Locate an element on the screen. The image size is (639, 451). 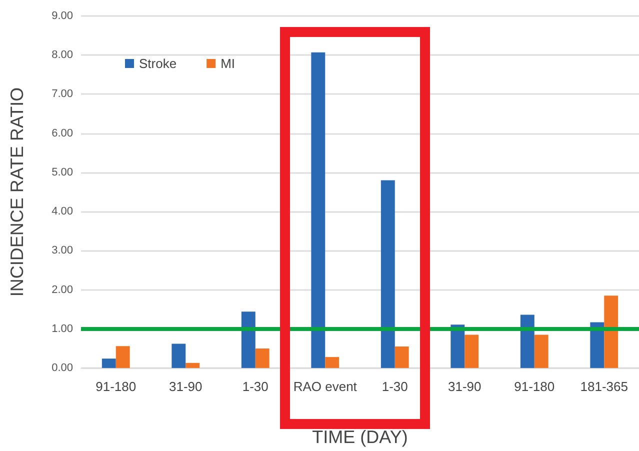
y-tick-label: 8.00 is located at coordinates (62, 55).